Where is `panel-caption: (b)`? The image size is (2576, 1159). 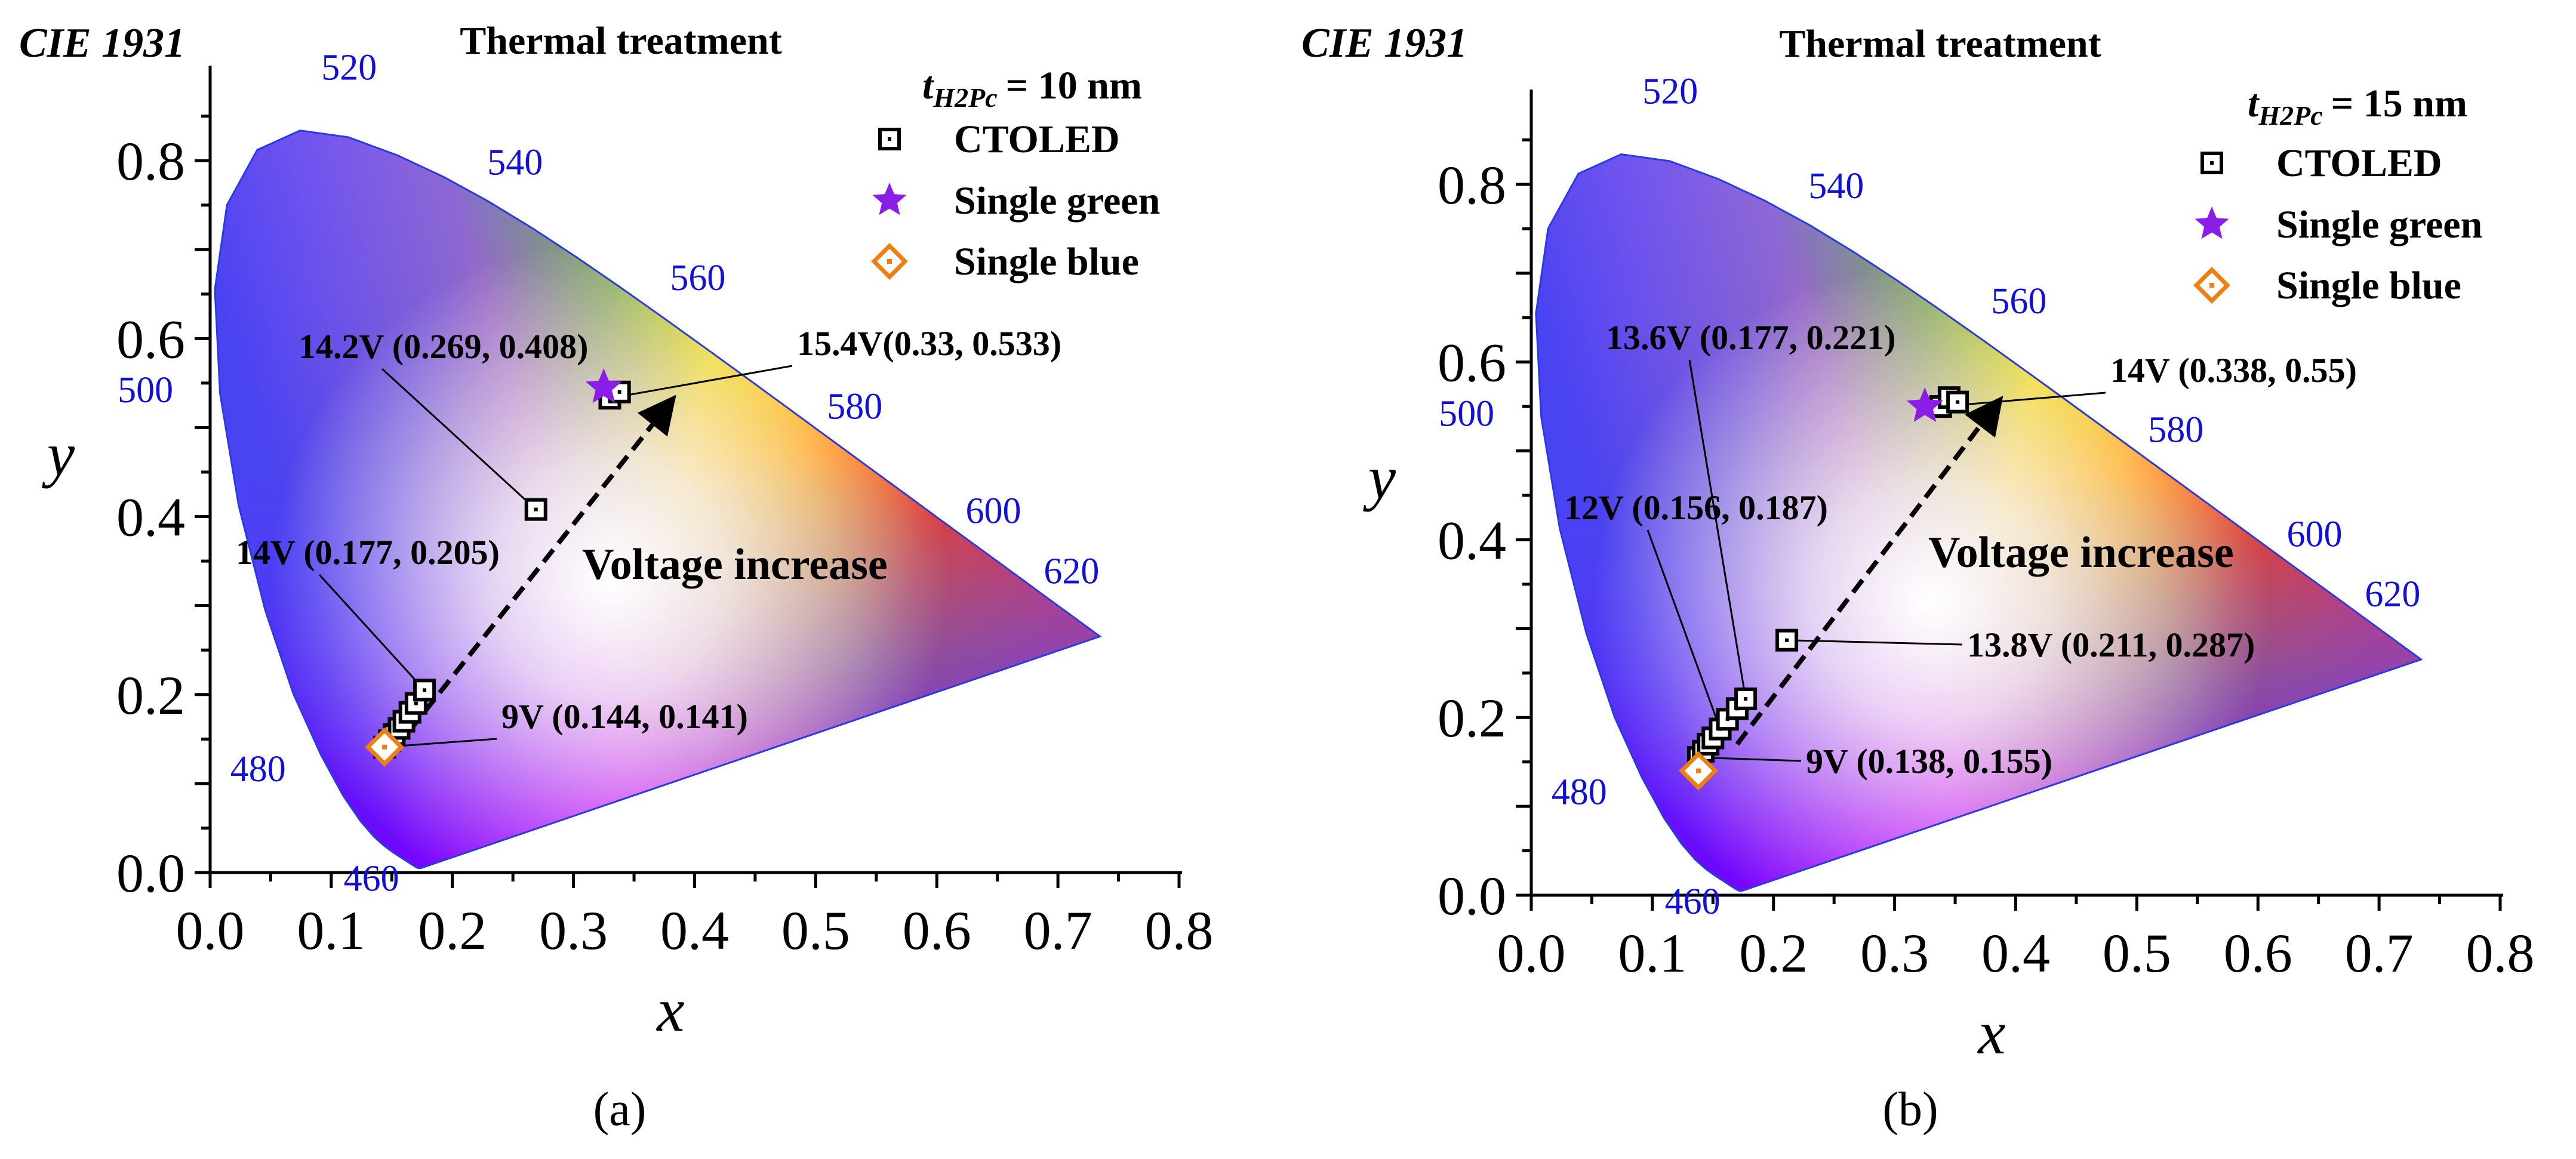 panel-caption: (b) is located at coordinates (1910, 1109).